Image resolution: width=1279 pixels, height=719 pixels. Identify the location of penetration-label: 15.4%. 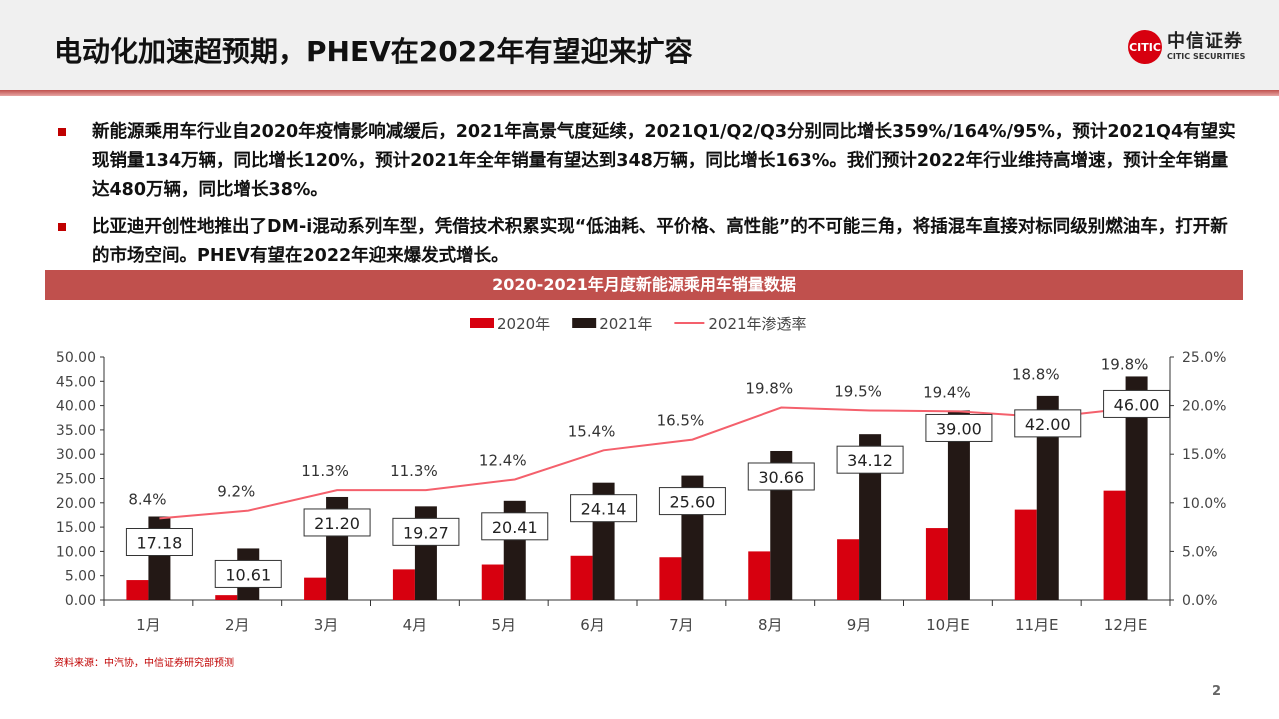
(592, 431).